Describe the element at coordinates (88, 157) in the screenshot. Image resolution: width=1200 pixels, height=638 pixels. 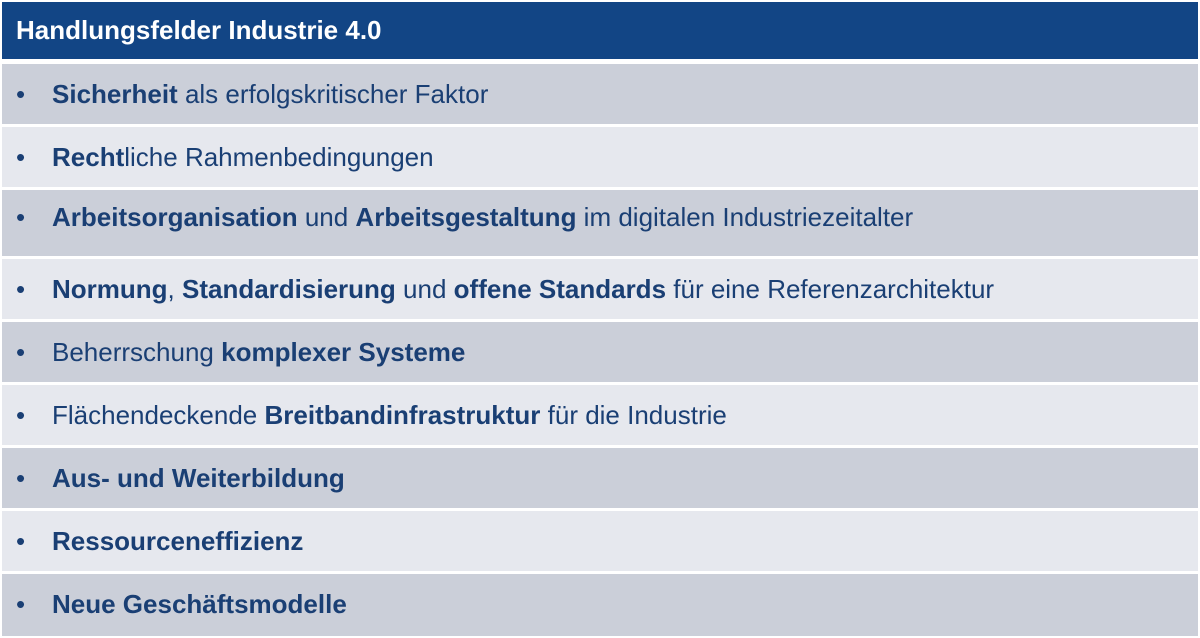
I see `row-text-bold: Recht` at that location.